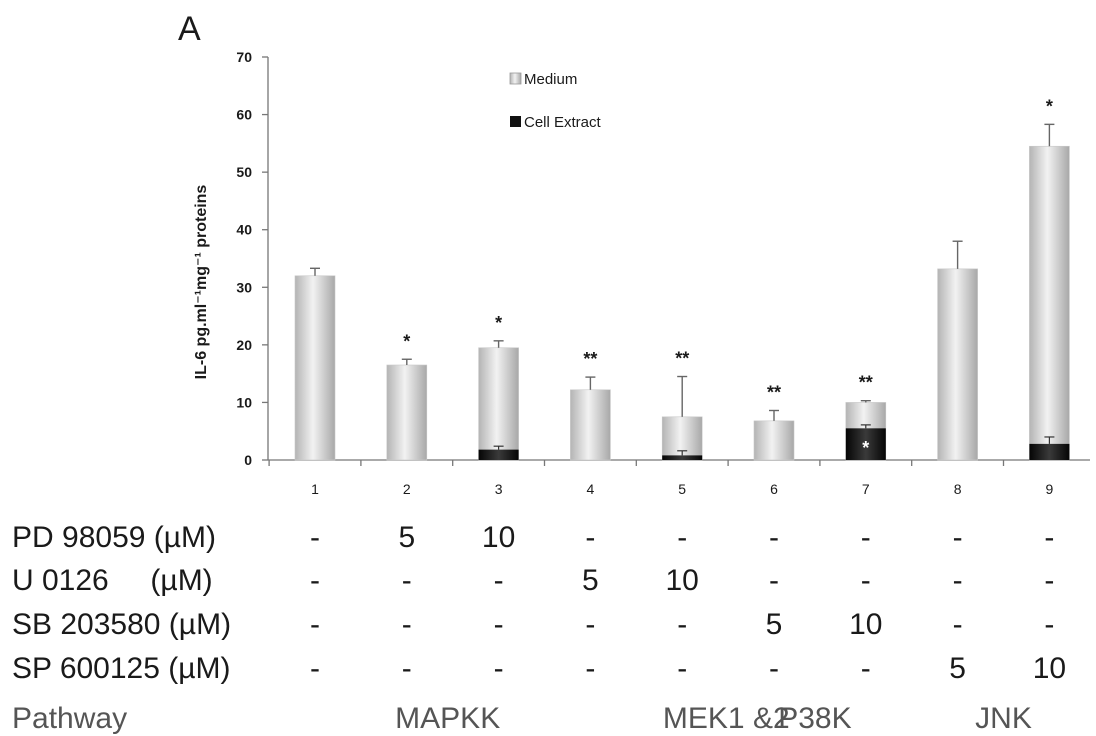 Image resolution: width=1096 pixels, height=736 pixels. I want to click on y-tick-label: 70, so click(244, 57).